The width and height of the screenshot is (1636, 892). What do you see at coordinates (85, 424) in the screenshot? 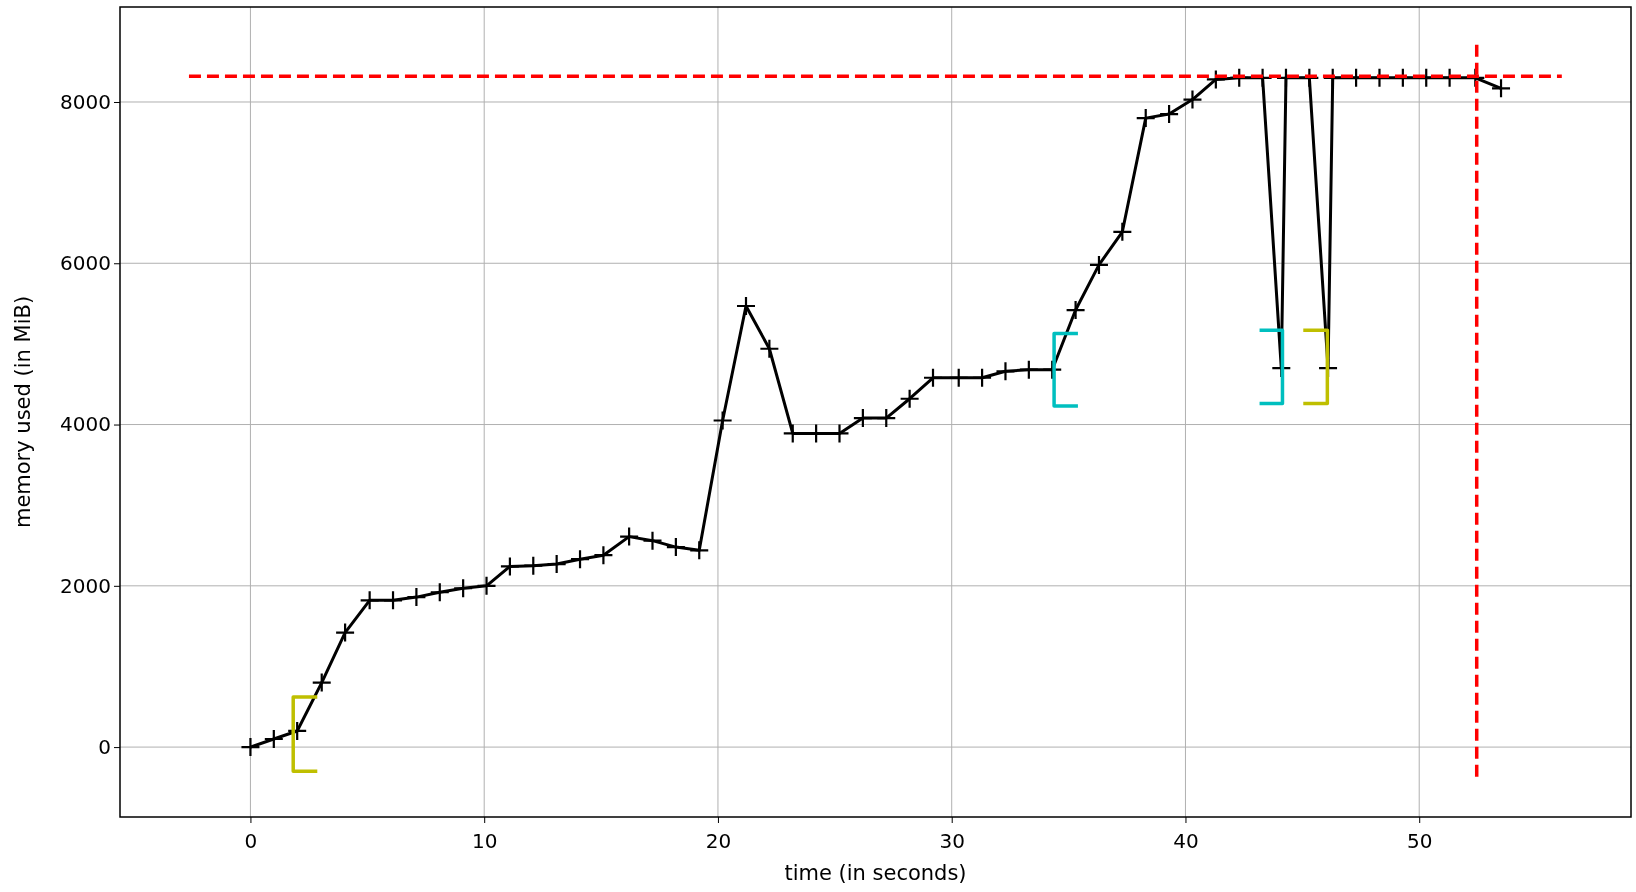
I see `y-tick-label: 4000` at bounding box center [85, 424].